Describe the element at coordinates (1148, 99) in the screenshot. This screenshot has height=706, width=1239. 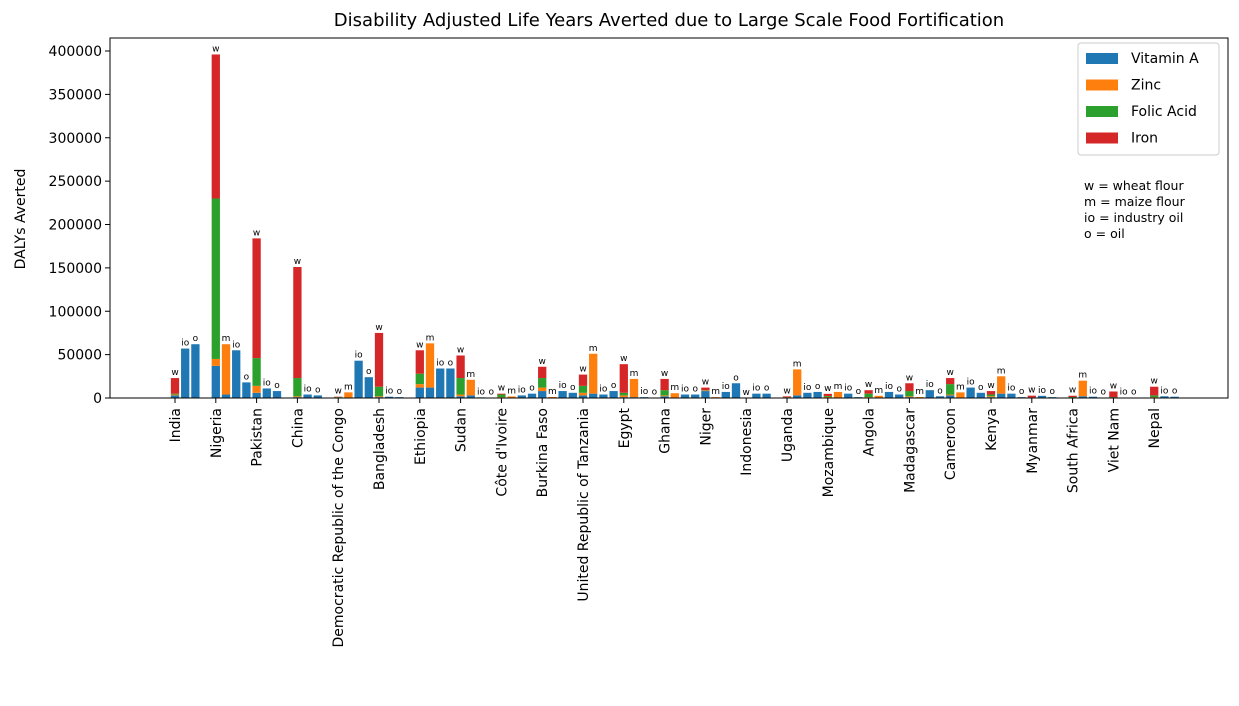
I see `chart-legend: Vitamin A Zinc Folic Acid Iron` at that location.